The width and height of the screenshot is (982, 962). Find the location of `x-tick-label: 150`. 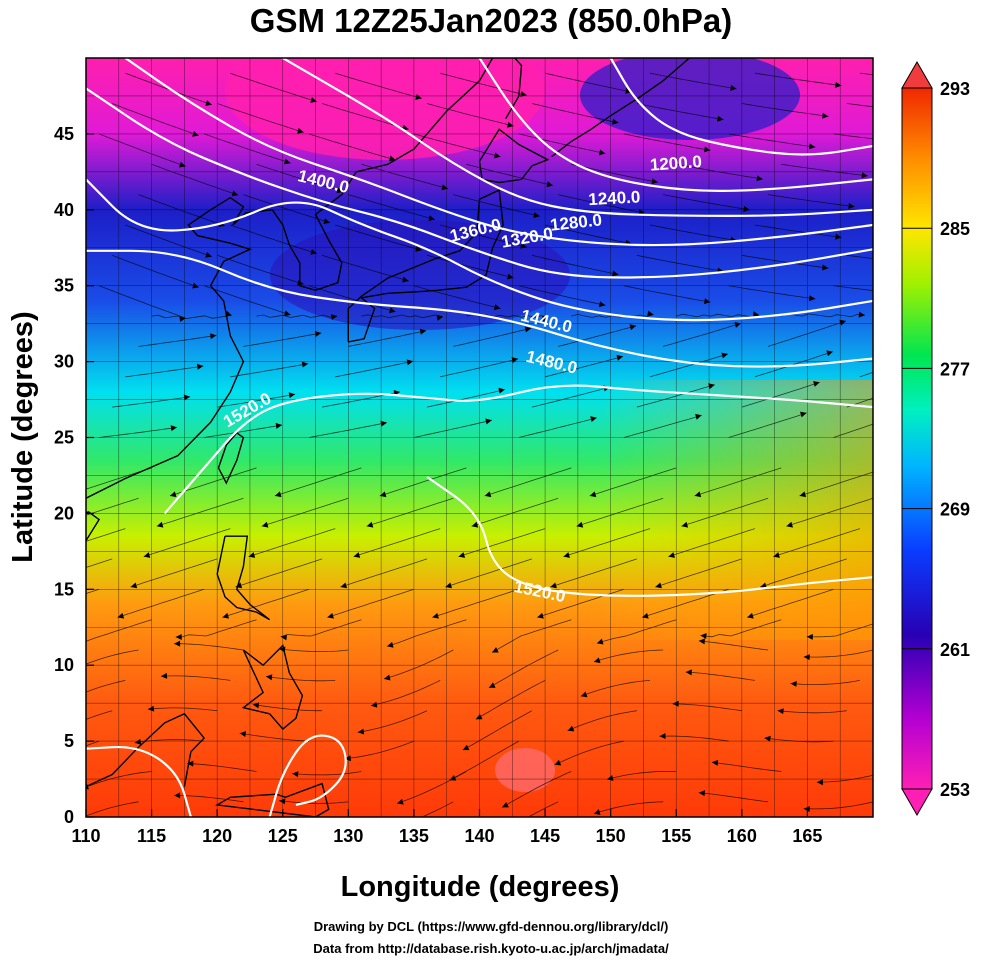

x-tick-label: 150 is located at coordinates (611, 836).